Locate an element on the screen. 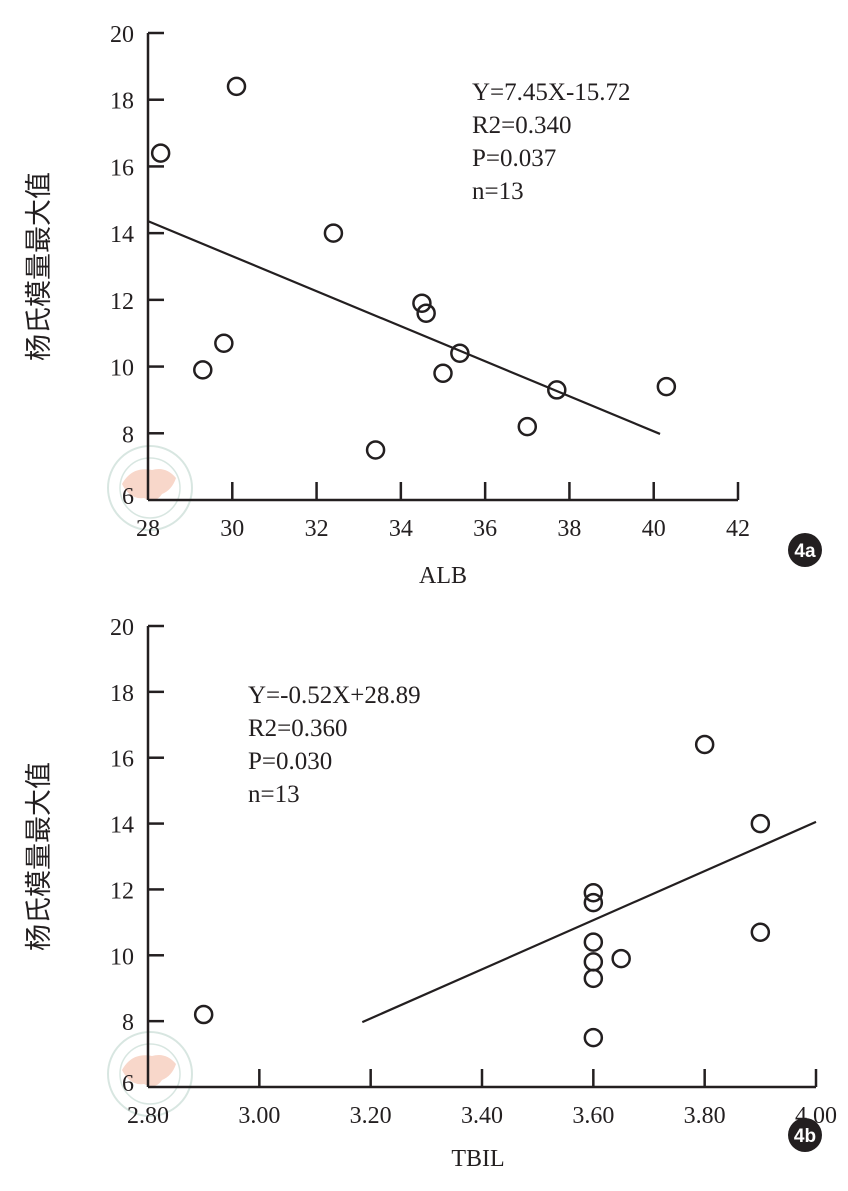  x-axis-label: ALB is located at coordinates (443, 576).